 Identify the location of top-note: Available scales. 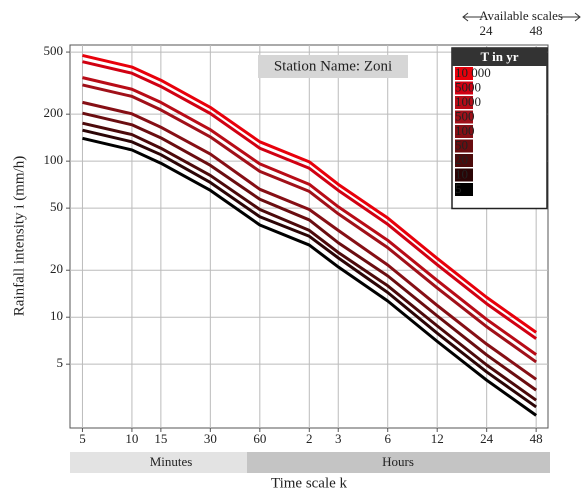
(521, 15).